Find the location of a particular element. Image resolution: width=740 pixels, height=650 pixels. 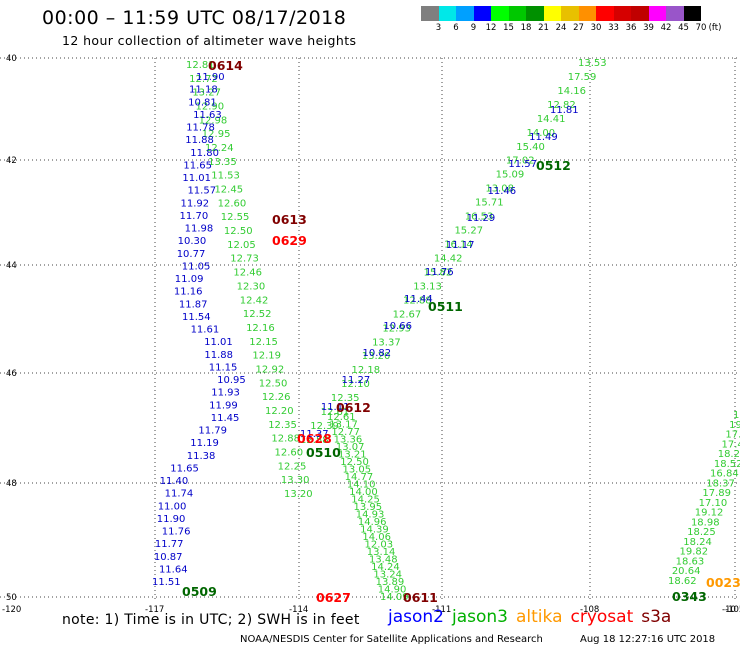

color-scale-label: 42 is located at coordinates (666, 28).